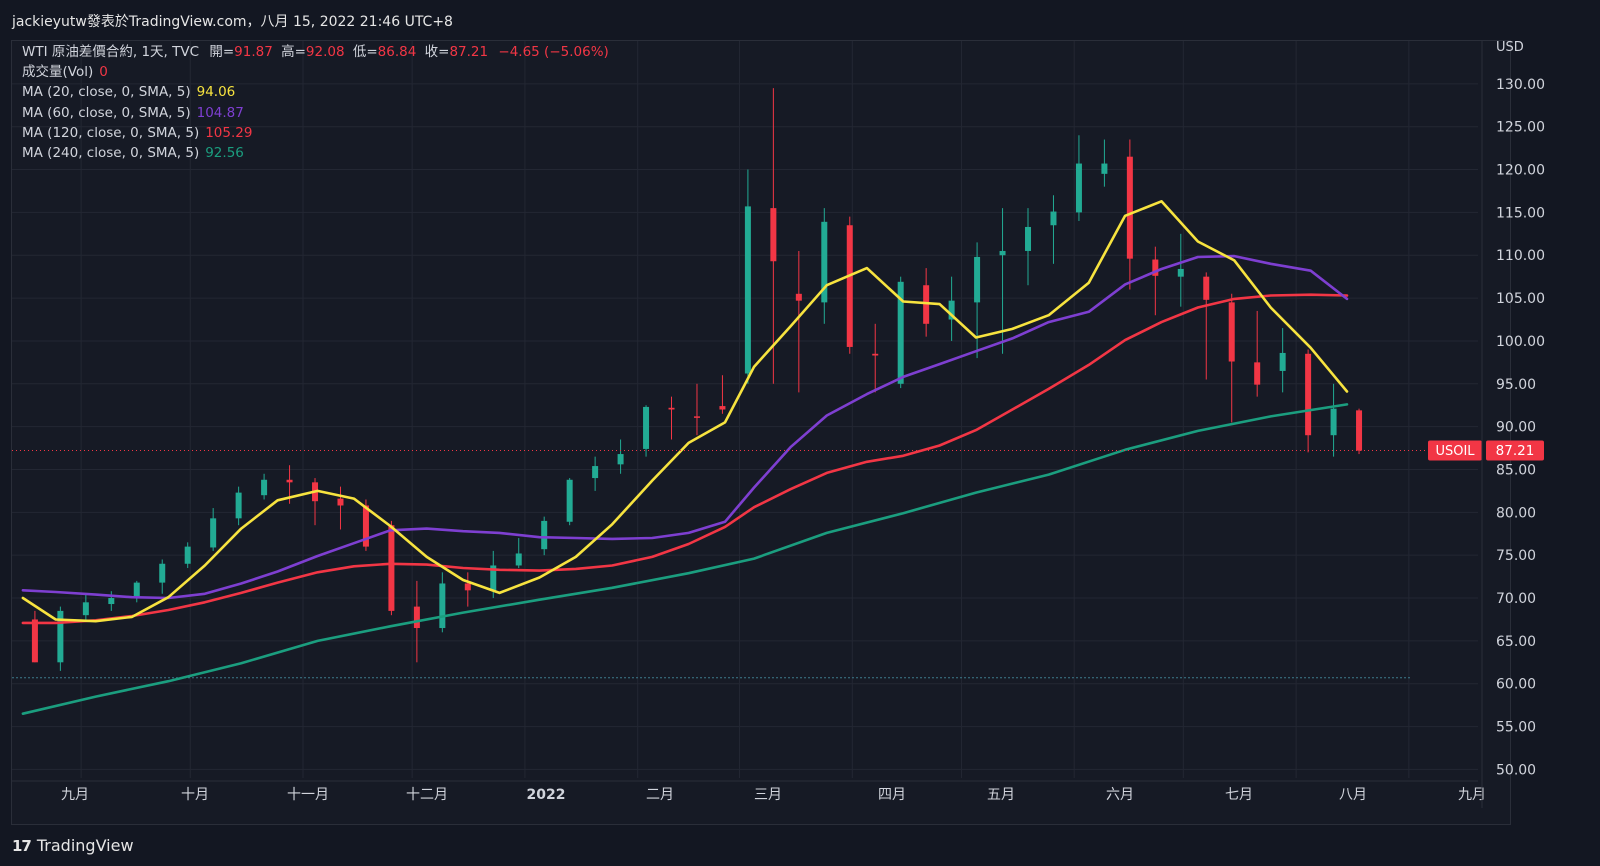  What do you see at coordinates (437, 52) in the screenshot?
I see `ohlc-close-label: 收=` at bounding box center [437, 52].